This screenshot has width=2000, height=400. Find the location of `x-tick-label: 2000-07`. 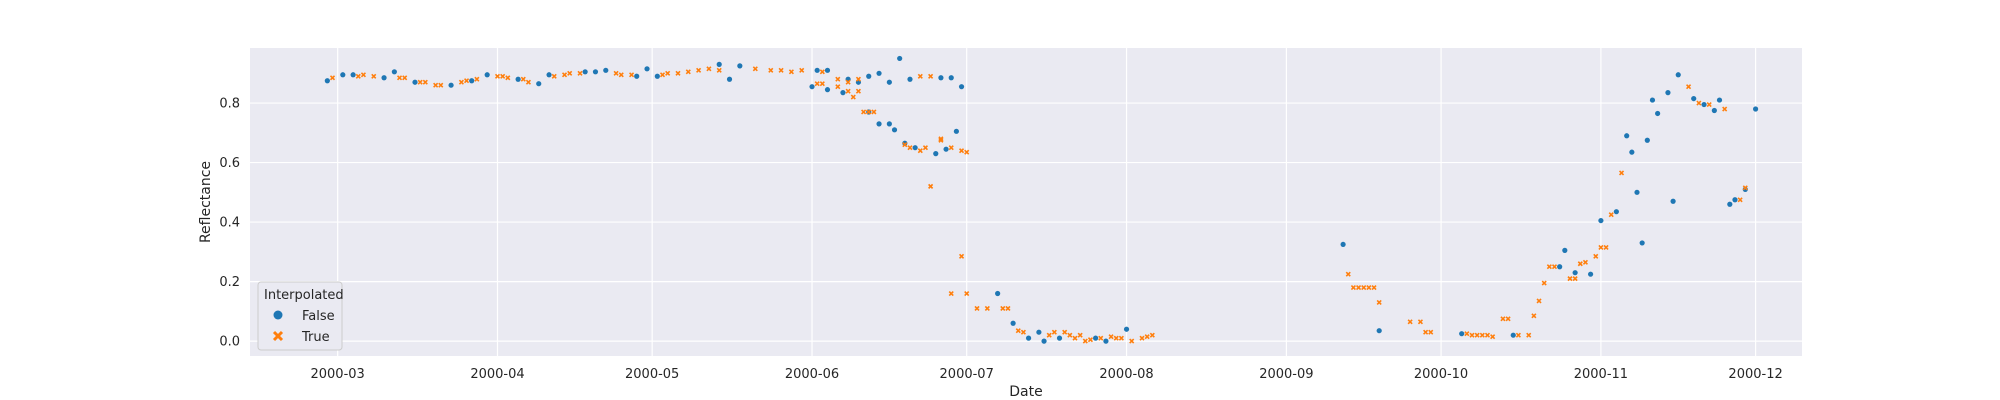

x-tick-label: 2000-07 is located at coordinates (967, 374).